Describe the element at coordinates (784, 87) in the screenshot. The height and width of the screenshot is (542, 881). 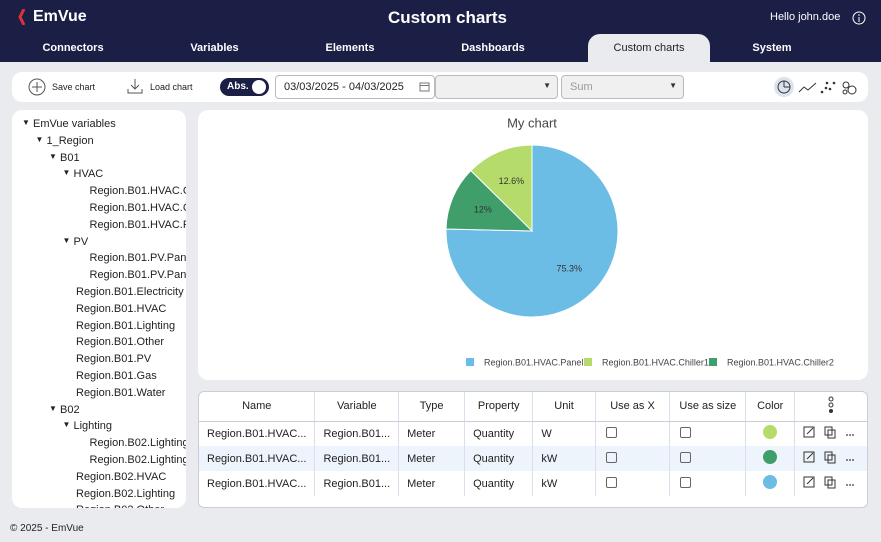
I see `pie-type` at that location.